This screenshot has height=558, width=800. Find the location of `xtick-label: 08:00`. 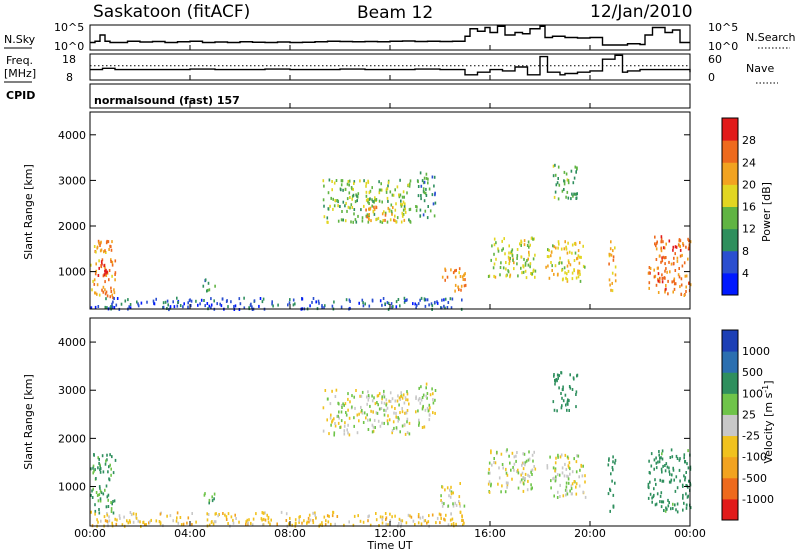

xtick-label: 08:00 is located at coordinates (290, 533).